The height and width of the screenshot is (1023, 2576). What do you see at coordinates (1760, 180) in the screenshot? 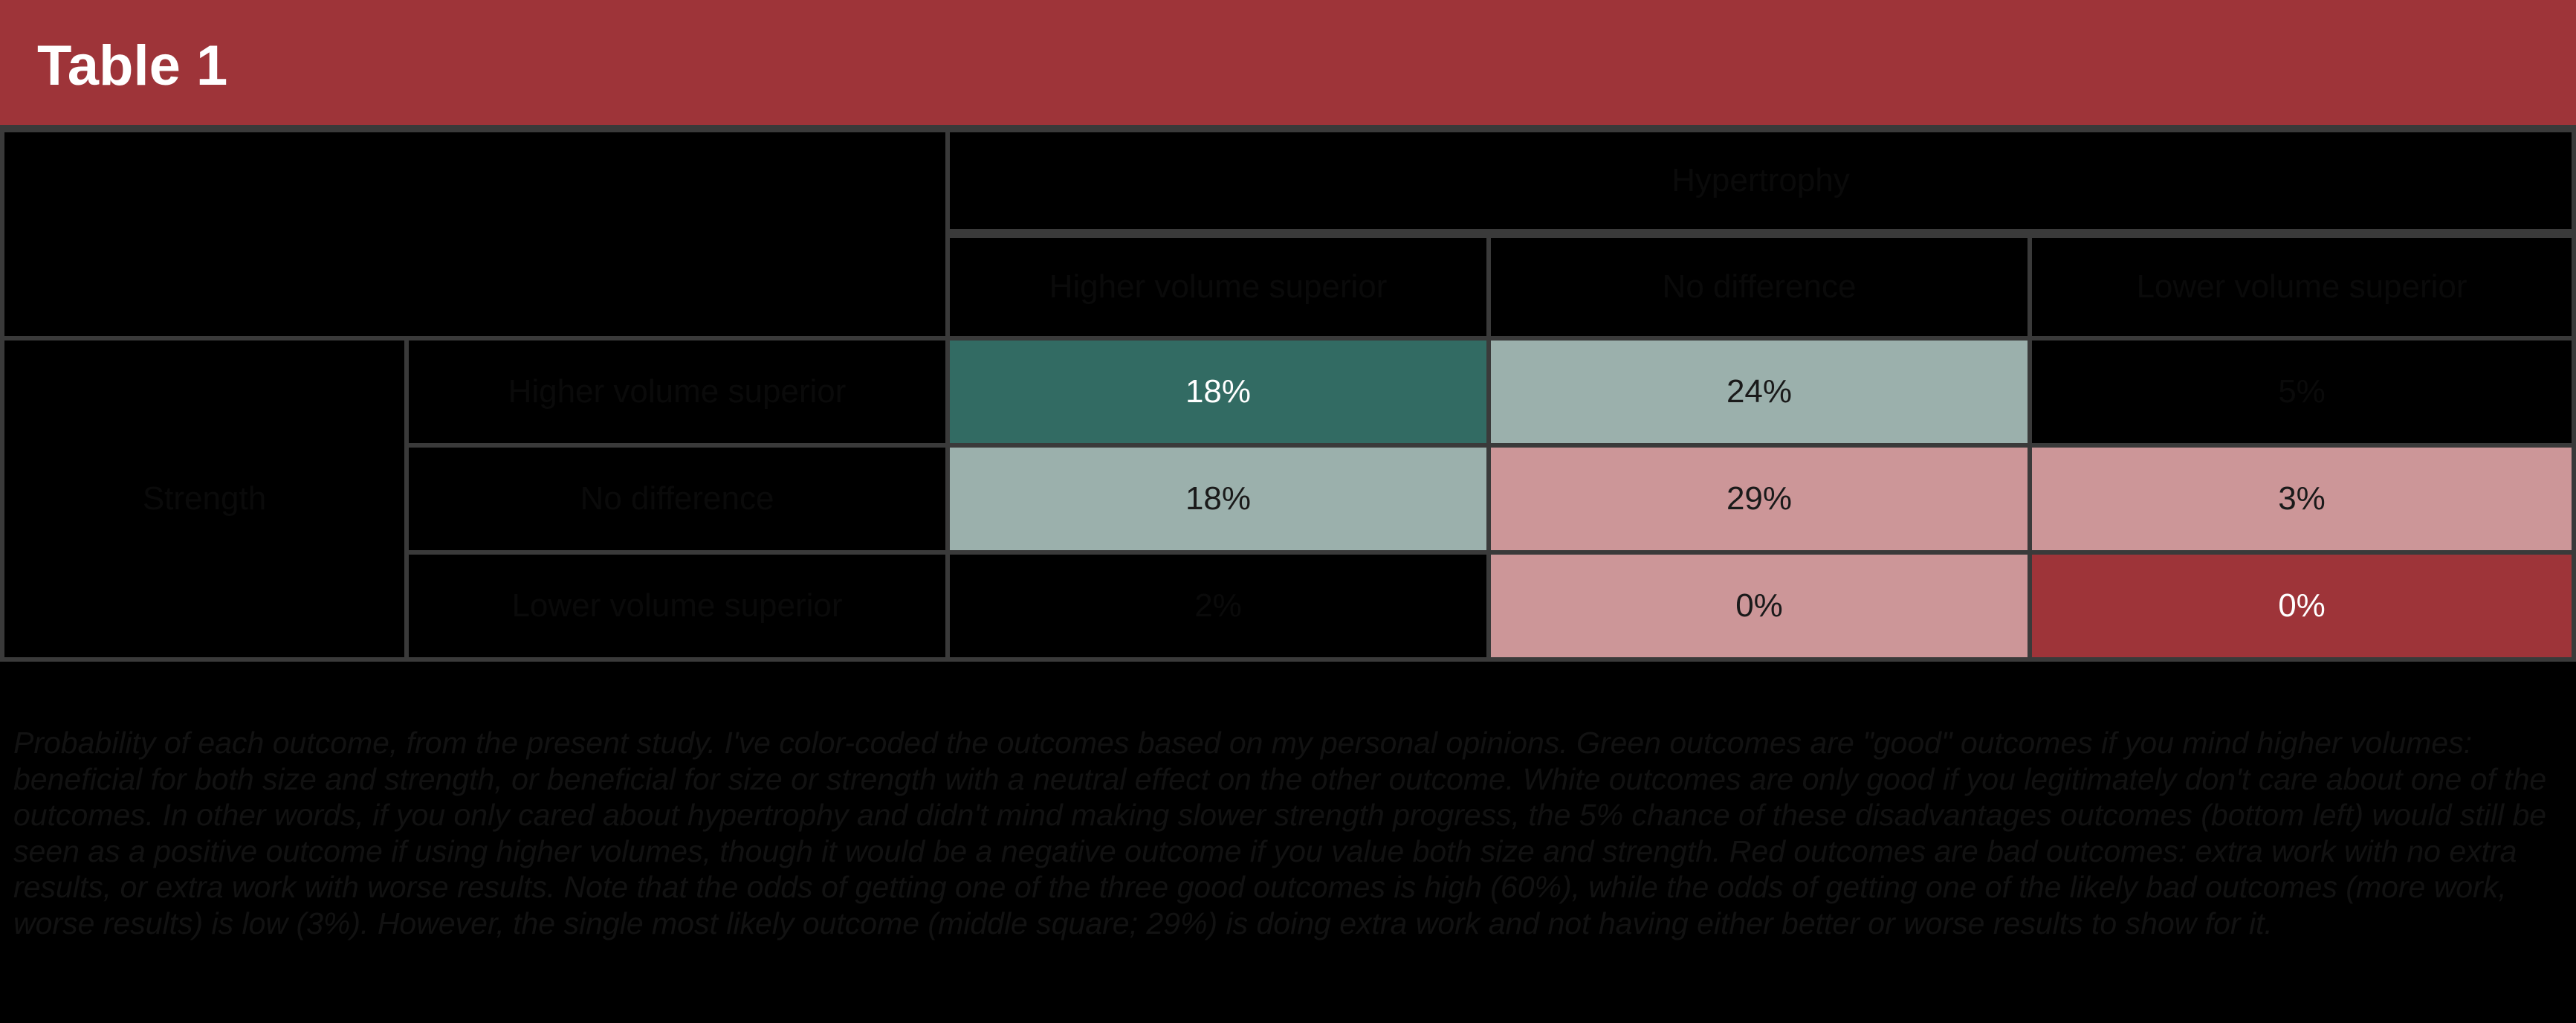
I see `column-group-header: Hypertrophy` at bounding box center [1760, 180].